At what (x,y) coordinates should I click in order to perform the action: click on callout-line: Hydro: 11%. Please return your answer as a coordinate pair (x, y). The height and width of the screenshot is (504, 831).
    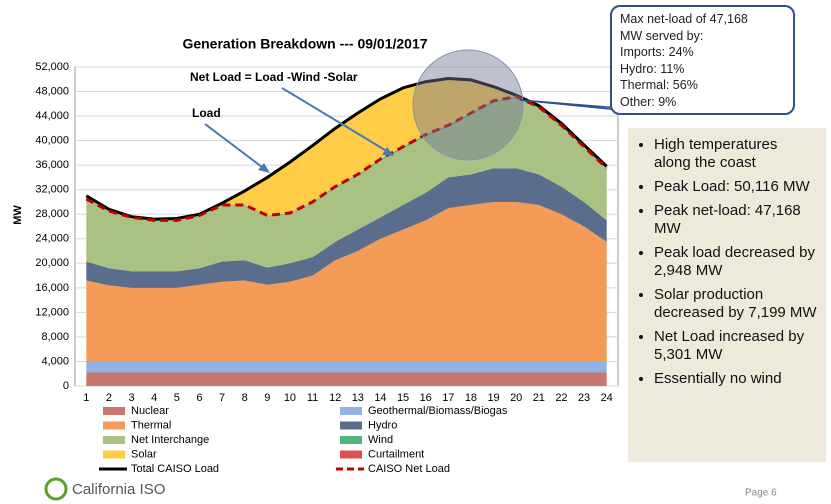
    Looking at the image, I should click on (652, 68).